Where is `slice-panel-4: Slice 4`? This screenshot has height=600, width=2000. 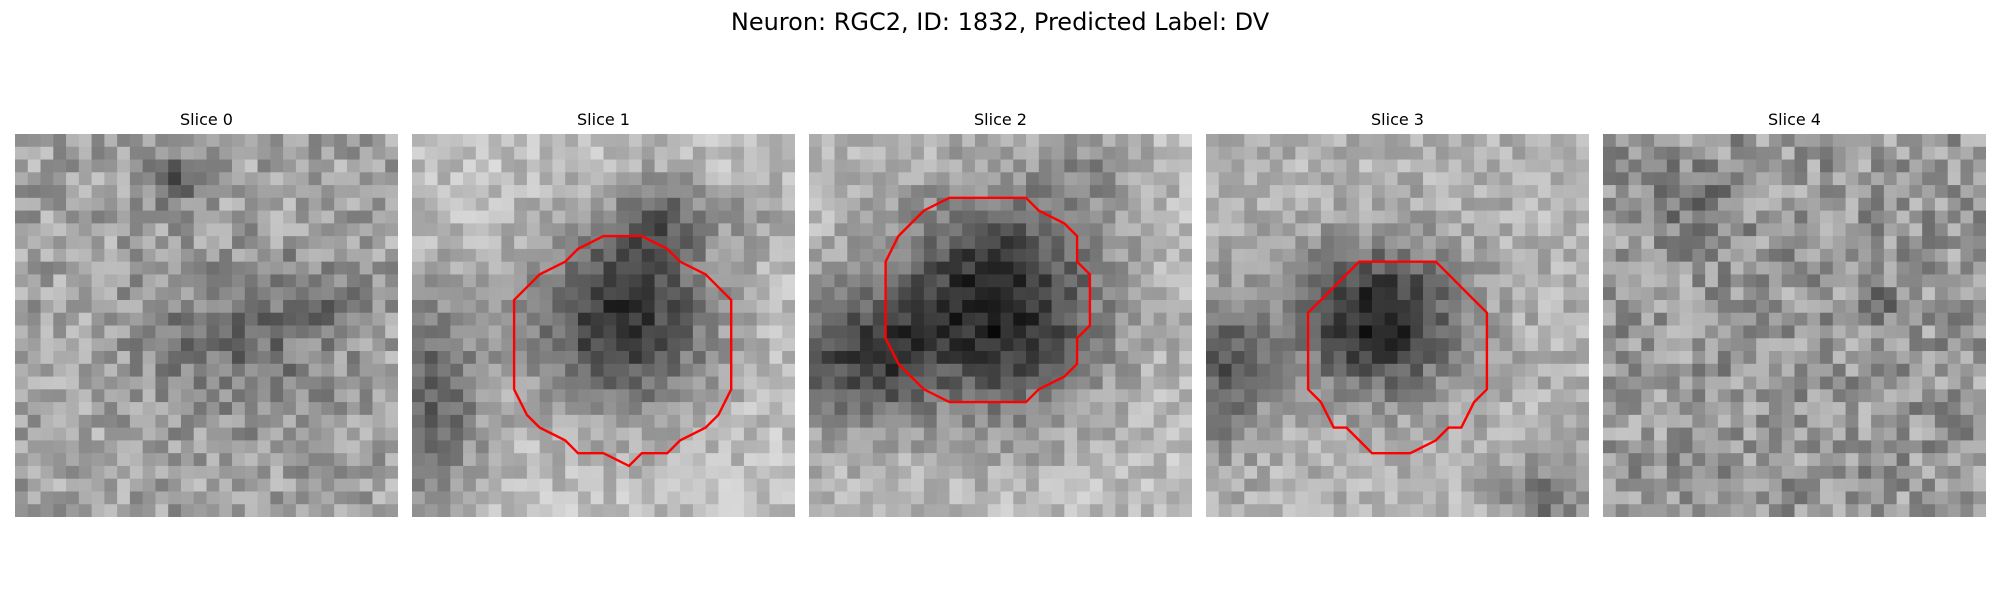 slice-panel-4: Slice 4 is located at coordinates (1794, 312).